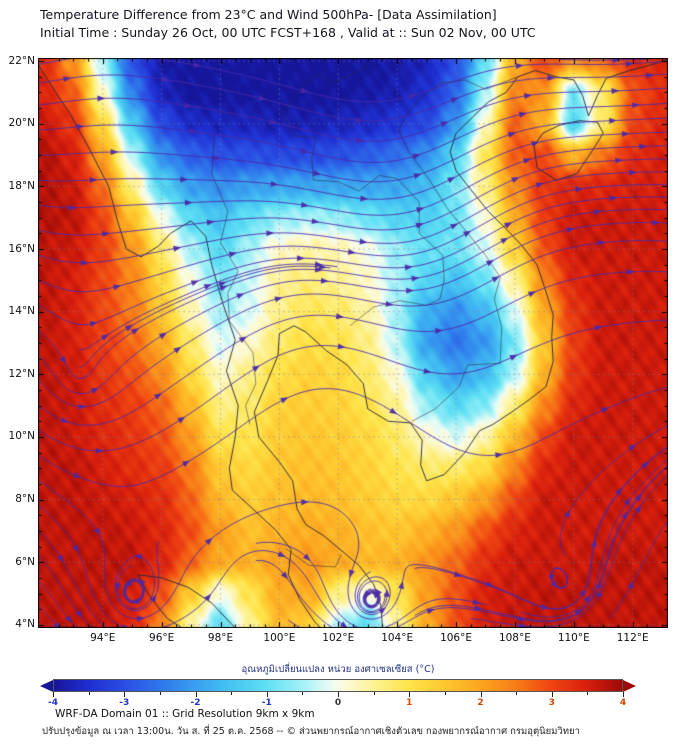 The height and width of the screenshot is (756, 676). I want to click on colorbar-tick-label: -3, so click(124, 703).